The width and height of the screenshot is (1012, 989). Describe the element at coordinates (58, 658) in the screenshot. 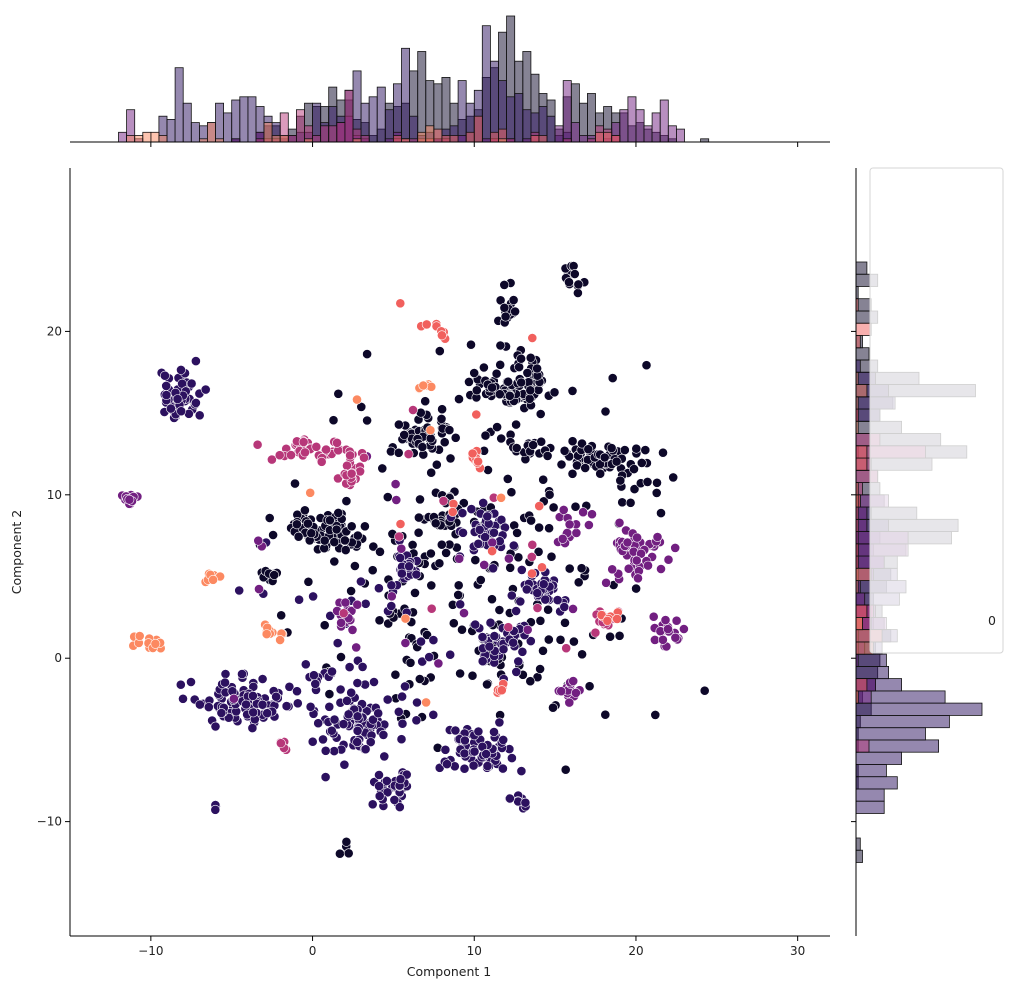

I see `y-tick-label: 0` at that location.